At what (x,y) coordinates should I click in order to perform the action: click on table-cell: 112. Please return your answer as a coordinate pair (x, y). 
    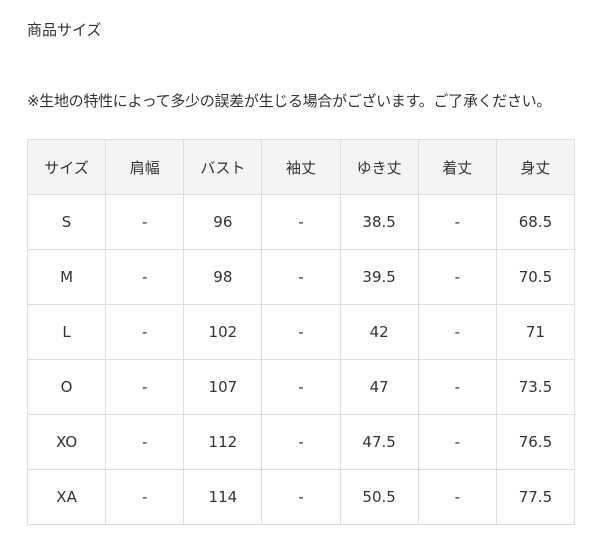
    Looking at the image, I should click on (223, 442).